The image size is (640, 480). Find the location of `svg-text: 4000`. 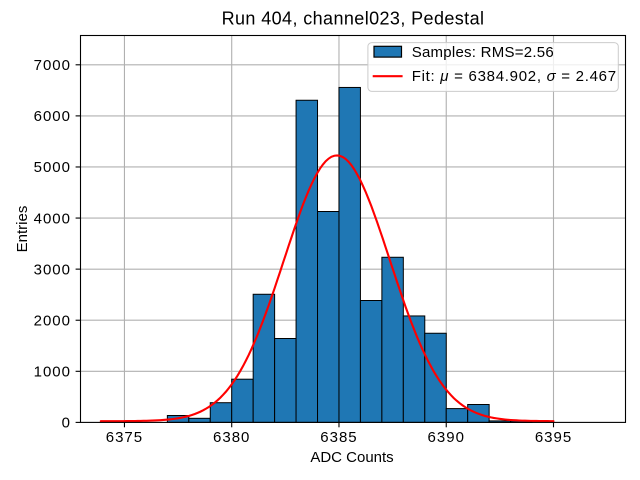

svg-text: 4000 is located at coordinates (52, 218).